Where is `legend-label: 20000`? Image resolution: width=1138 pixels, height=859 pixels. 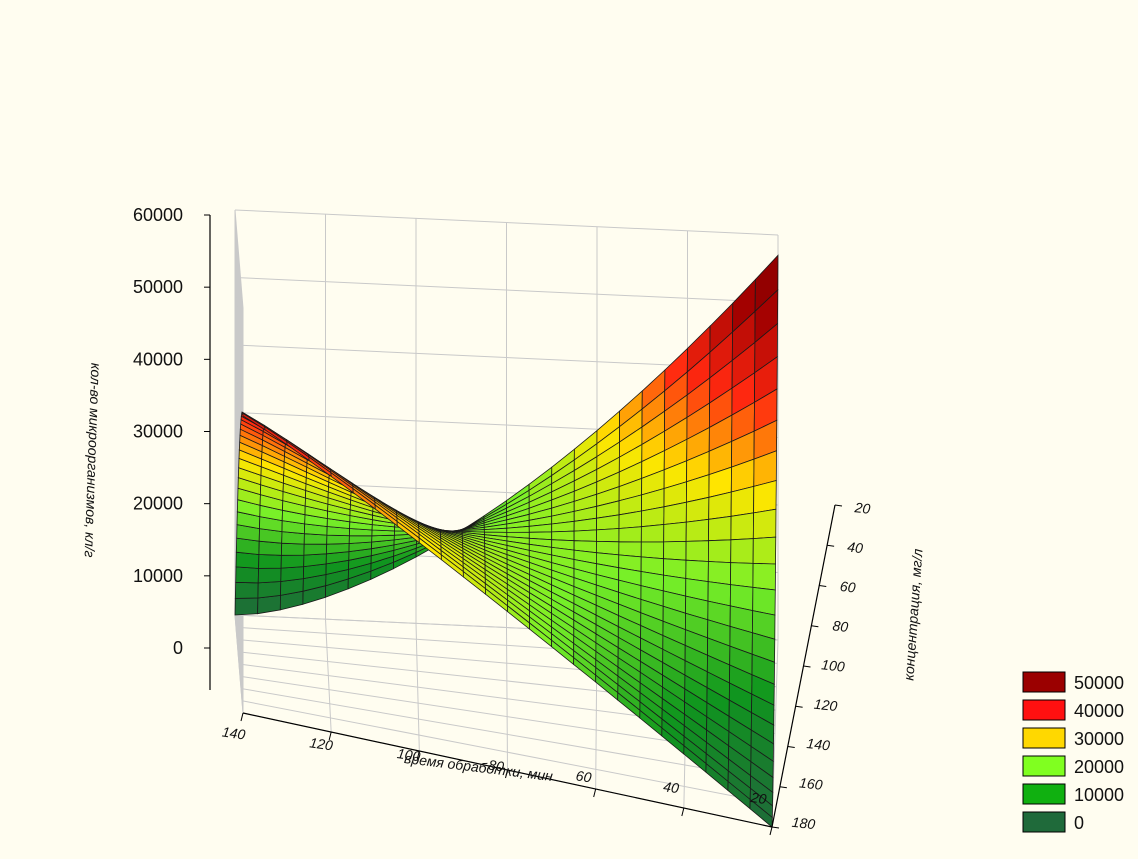
legend-label: 20000 is located at coordinates (1099, 767).